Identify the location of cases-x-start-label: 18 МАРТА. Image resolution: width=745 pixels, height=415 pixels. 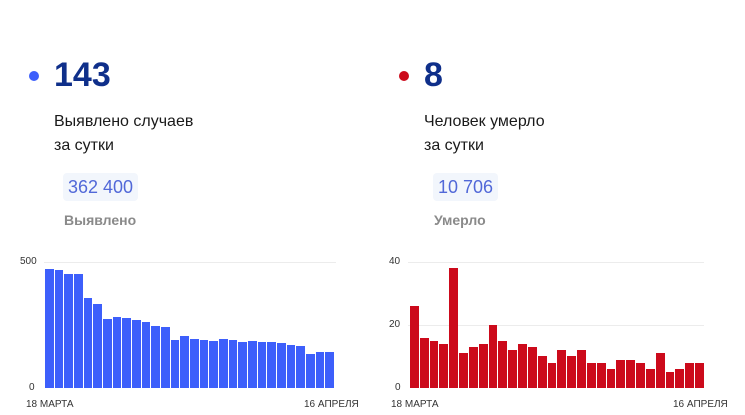
(50, 404).